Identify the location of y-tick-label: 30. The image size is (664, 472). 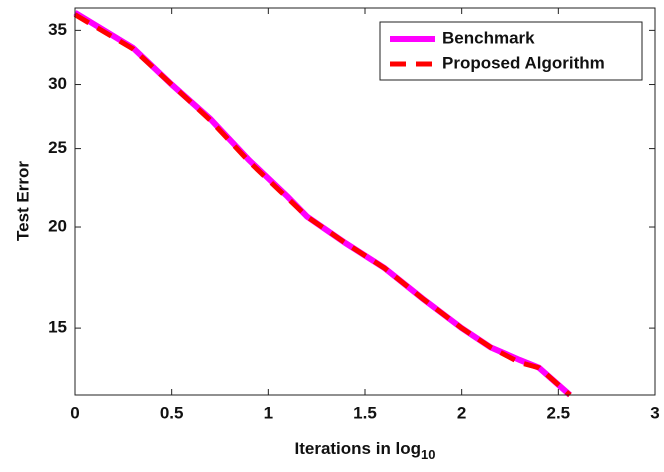
(57, 83).